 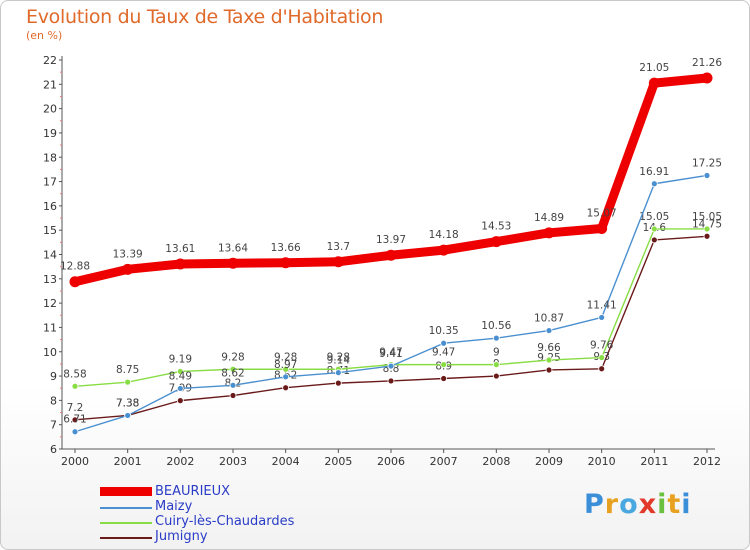 I want to click on data-label: 14.89, so click(x=549, y=218).